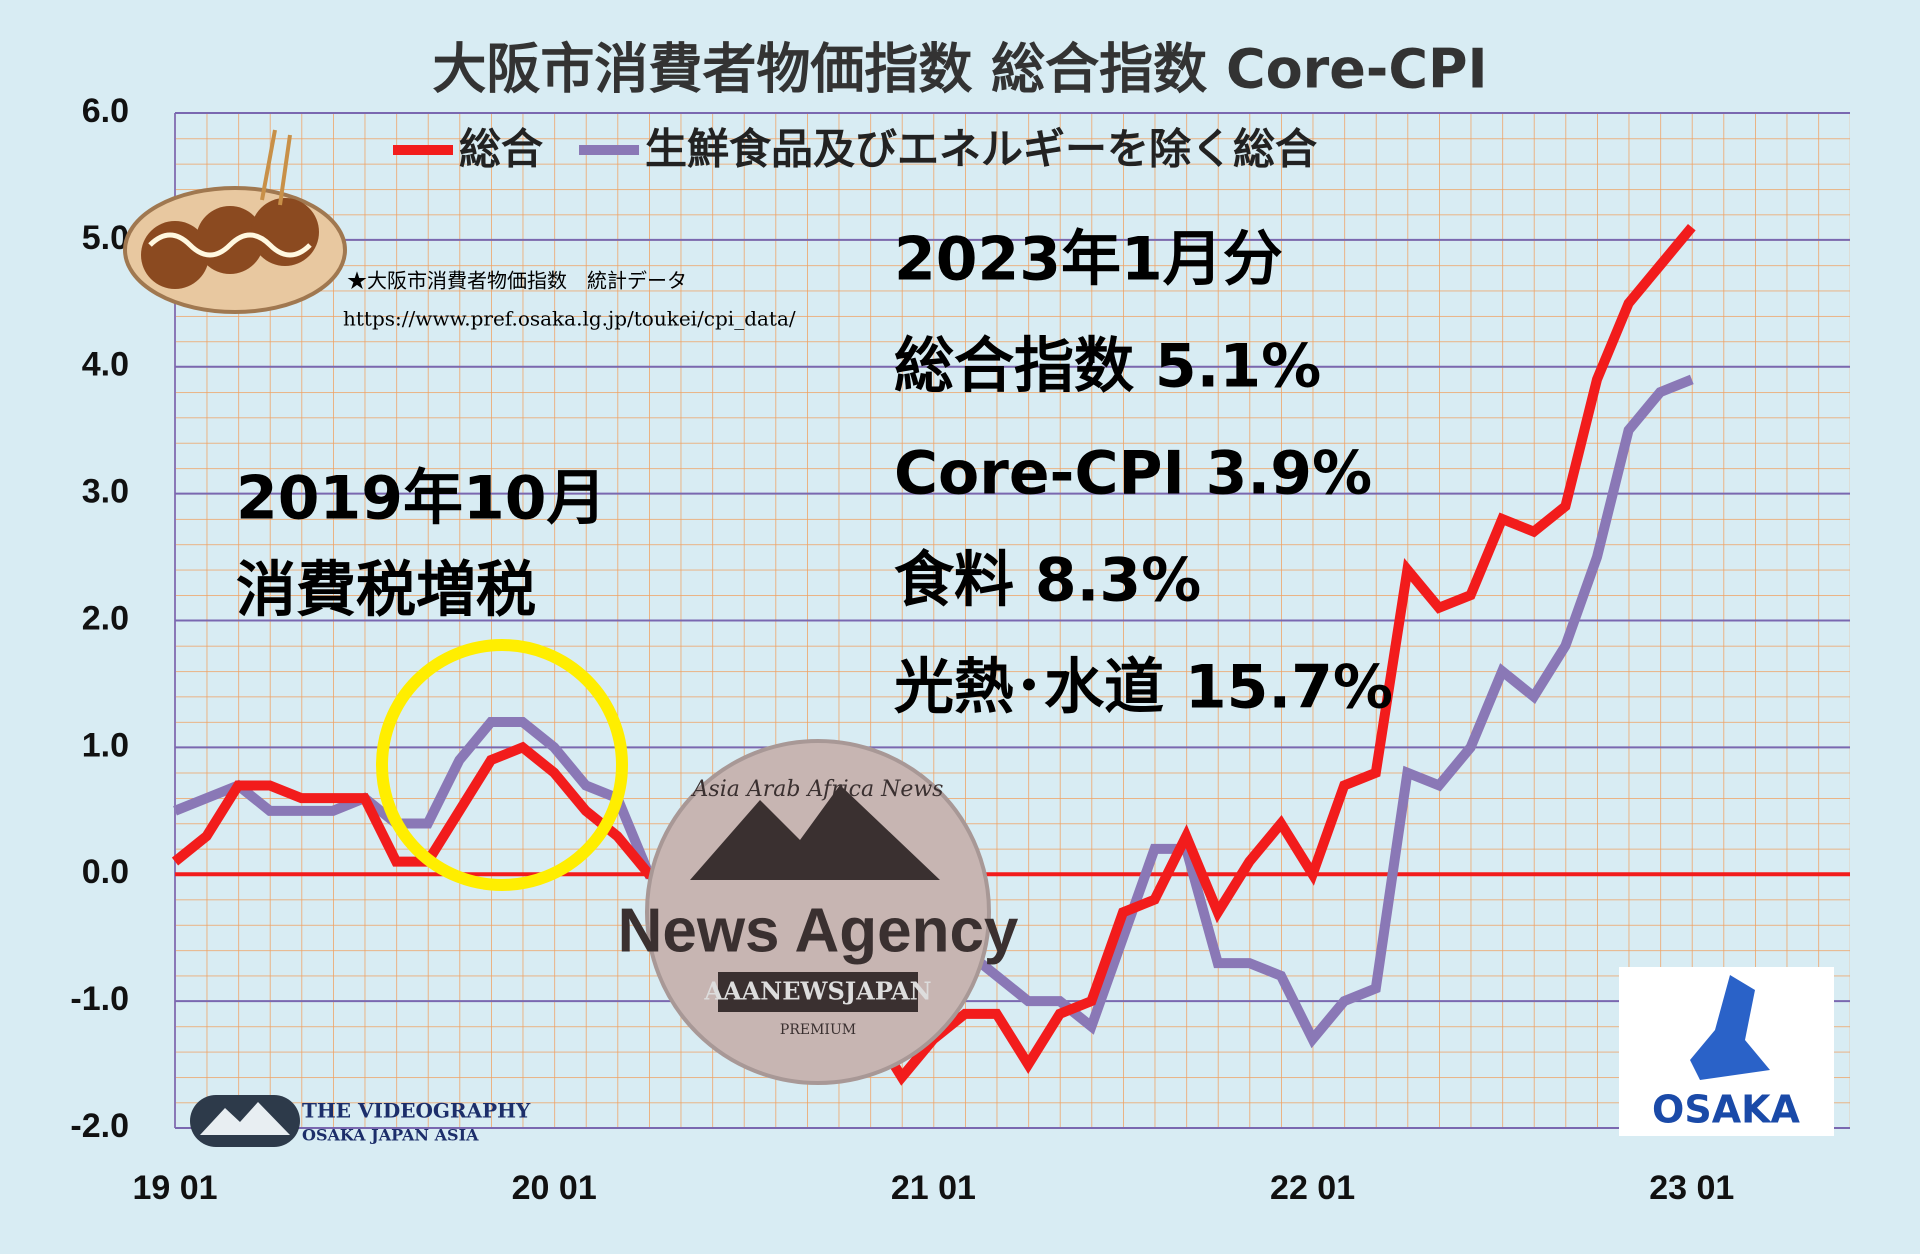  I want to click on agency-arc: Asia Arab Africa News, so click(817, 789).